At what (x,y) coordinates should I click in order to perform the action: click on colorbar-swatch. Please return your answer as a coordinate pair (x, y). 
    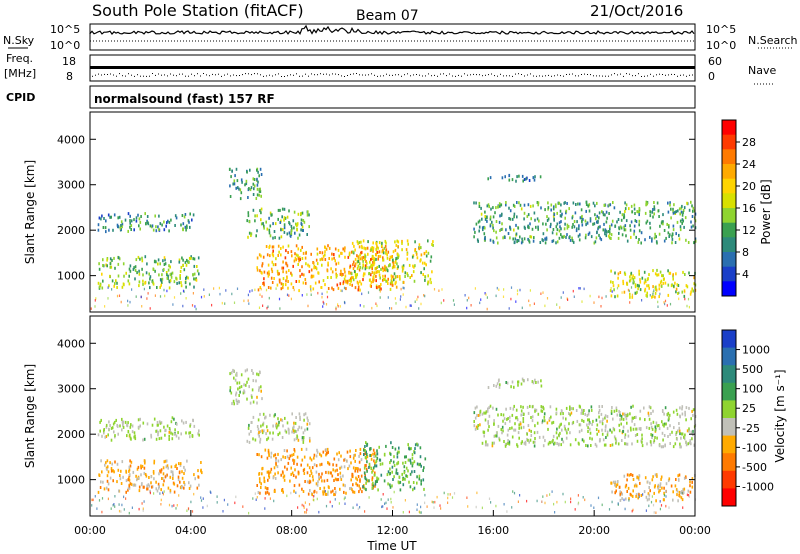
    Looking at the image, I should click on (729, 444).